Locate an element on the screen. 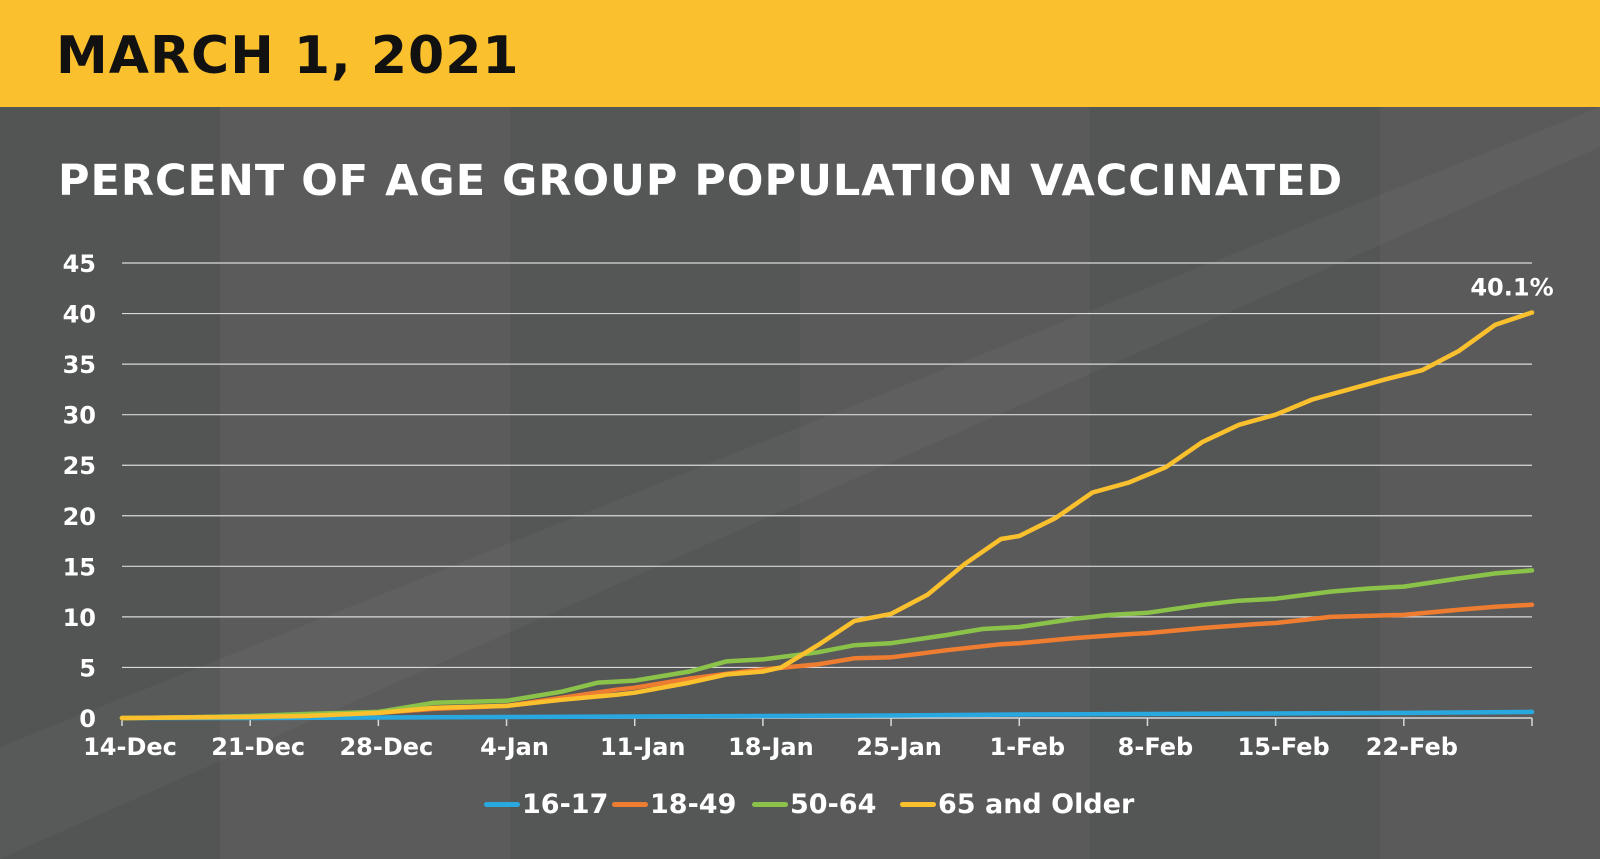  x-tick-label: 1-Feb is located at coordinates (1027, 747).